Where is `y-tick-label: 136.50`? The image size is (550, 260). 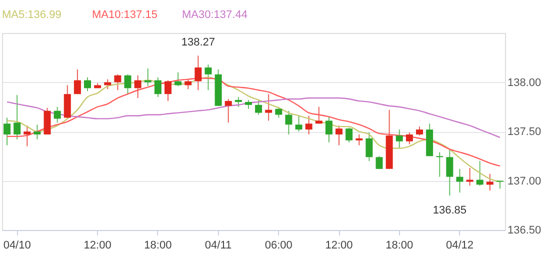
y-tick-label: 136.50 is located at coordinates (525, 230).